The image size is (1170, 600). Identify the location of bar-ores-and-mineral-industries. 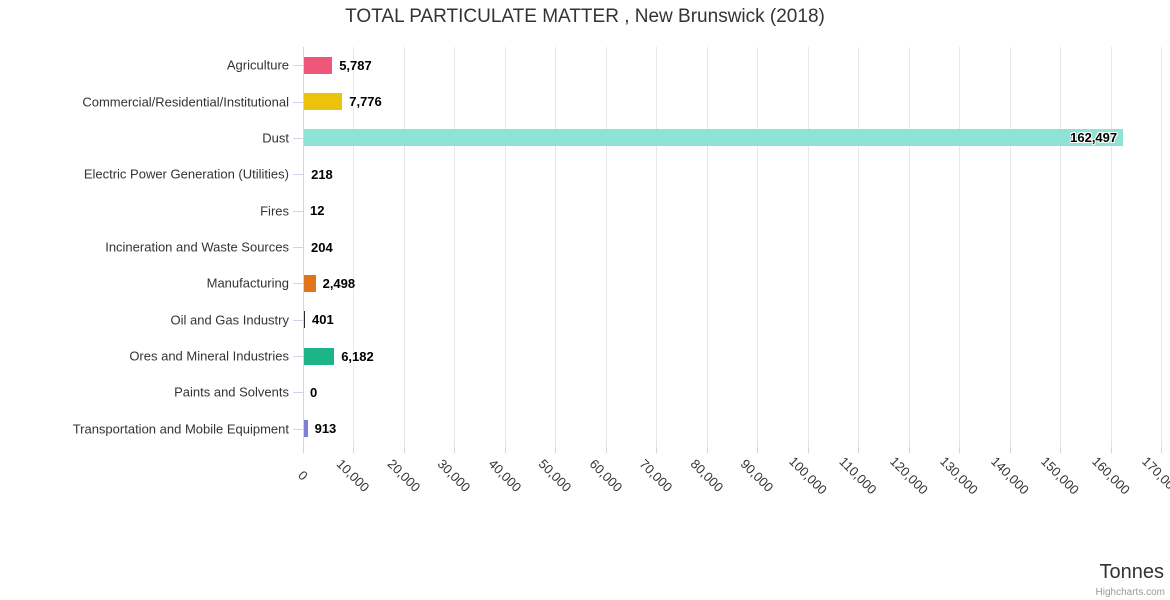
(319, 356).